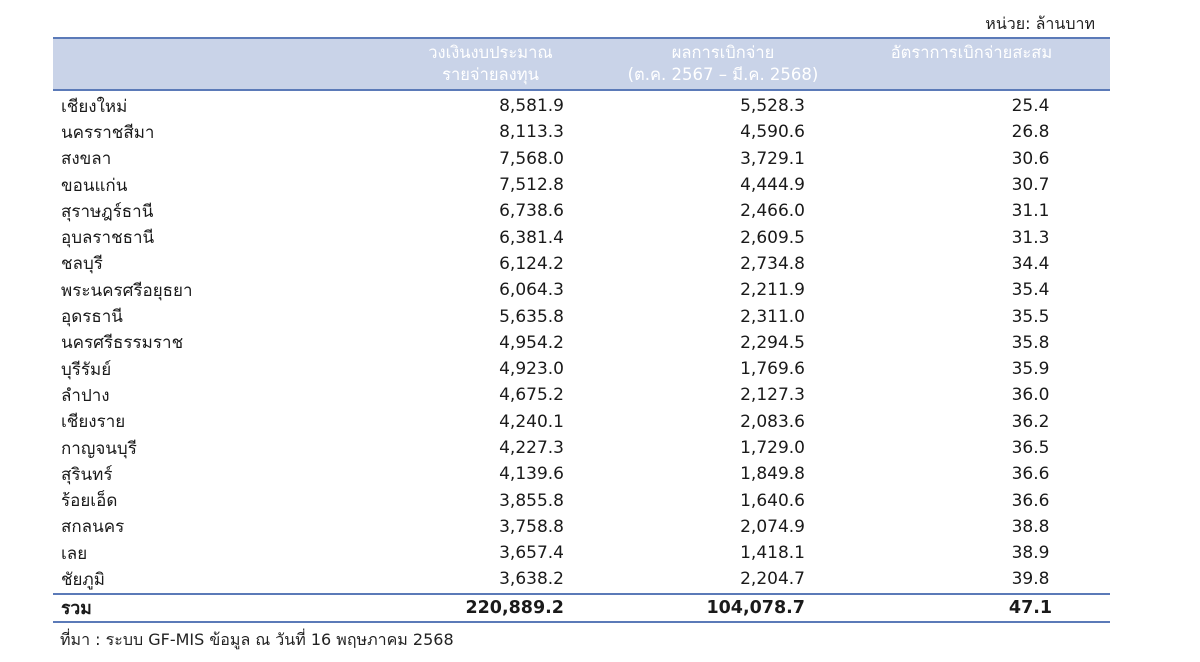 This screenshot has height=662, width=1200. I want to click on rate-value: 25.4, so click(1030, 106).